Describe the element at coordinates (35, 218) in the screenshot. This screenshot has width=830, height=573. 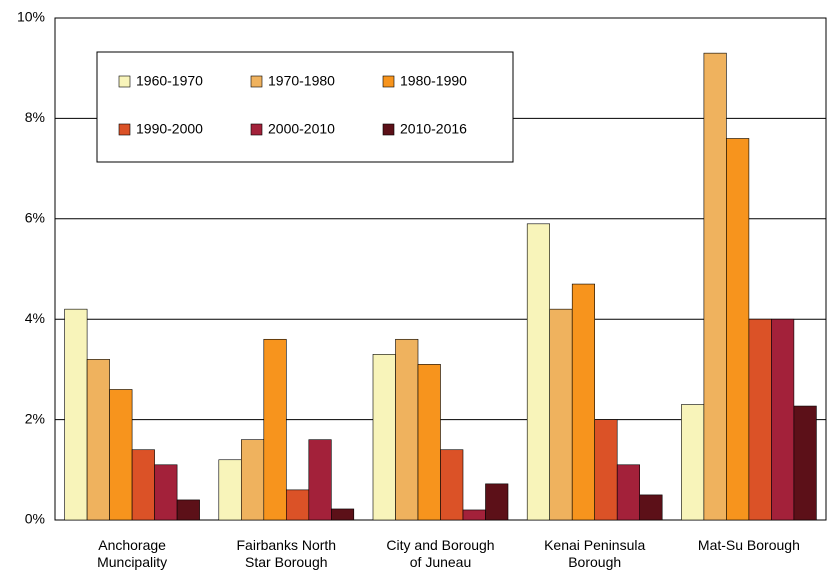
I see `y-tick-label: 6%` at that location.